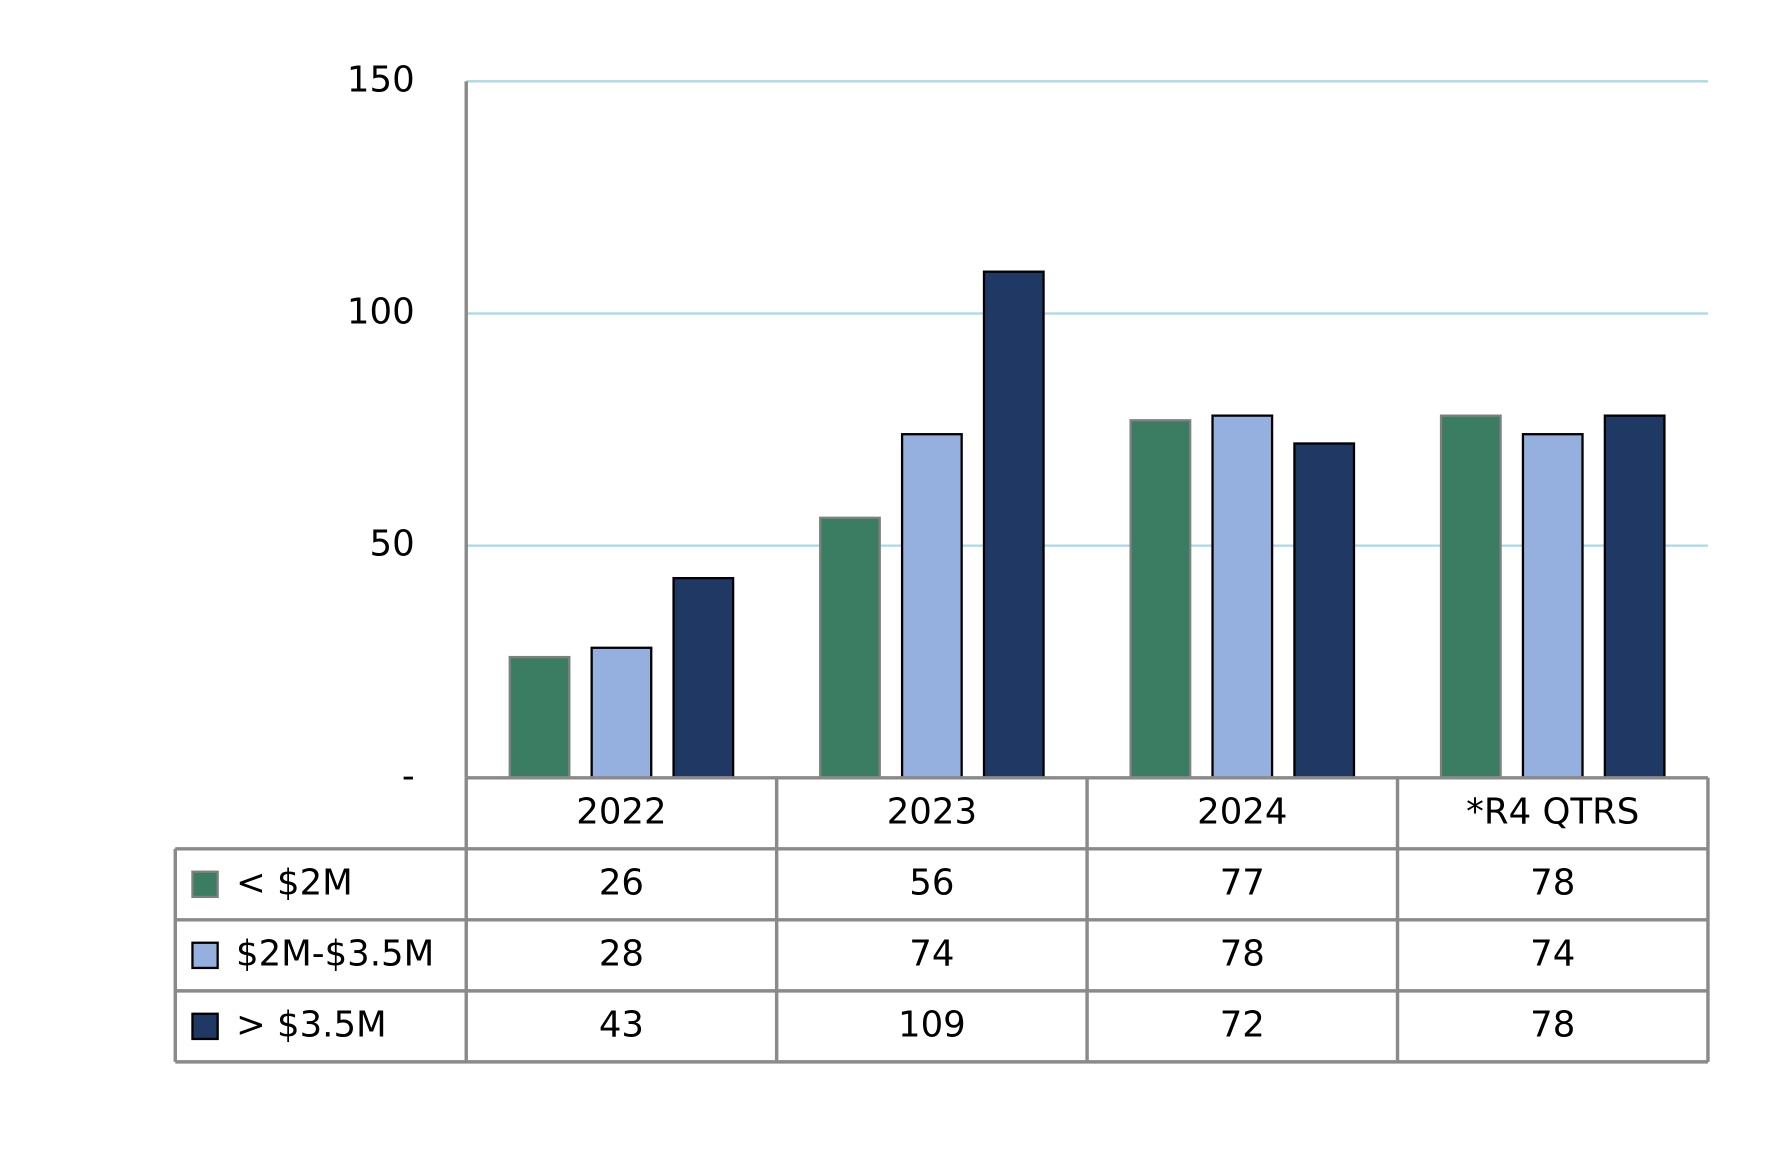 Image resolution: width=1787 pixels, height=1155 pixels. What do you see at coordinates (391, 544) in the screenshot?
I see `y-tick-label: 50` at bounding box center [391, 544].